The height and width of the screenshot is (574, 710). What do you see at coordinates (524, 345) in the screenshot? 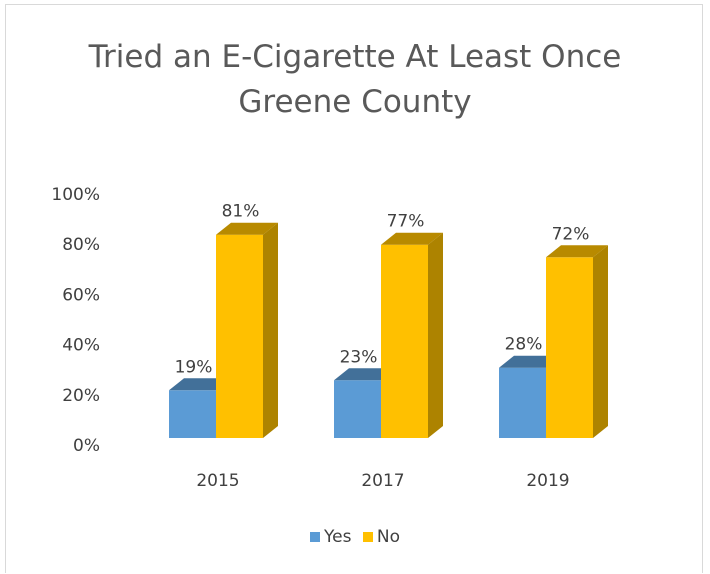
I see `data-label: 28%` at bounding box center [524, 345].